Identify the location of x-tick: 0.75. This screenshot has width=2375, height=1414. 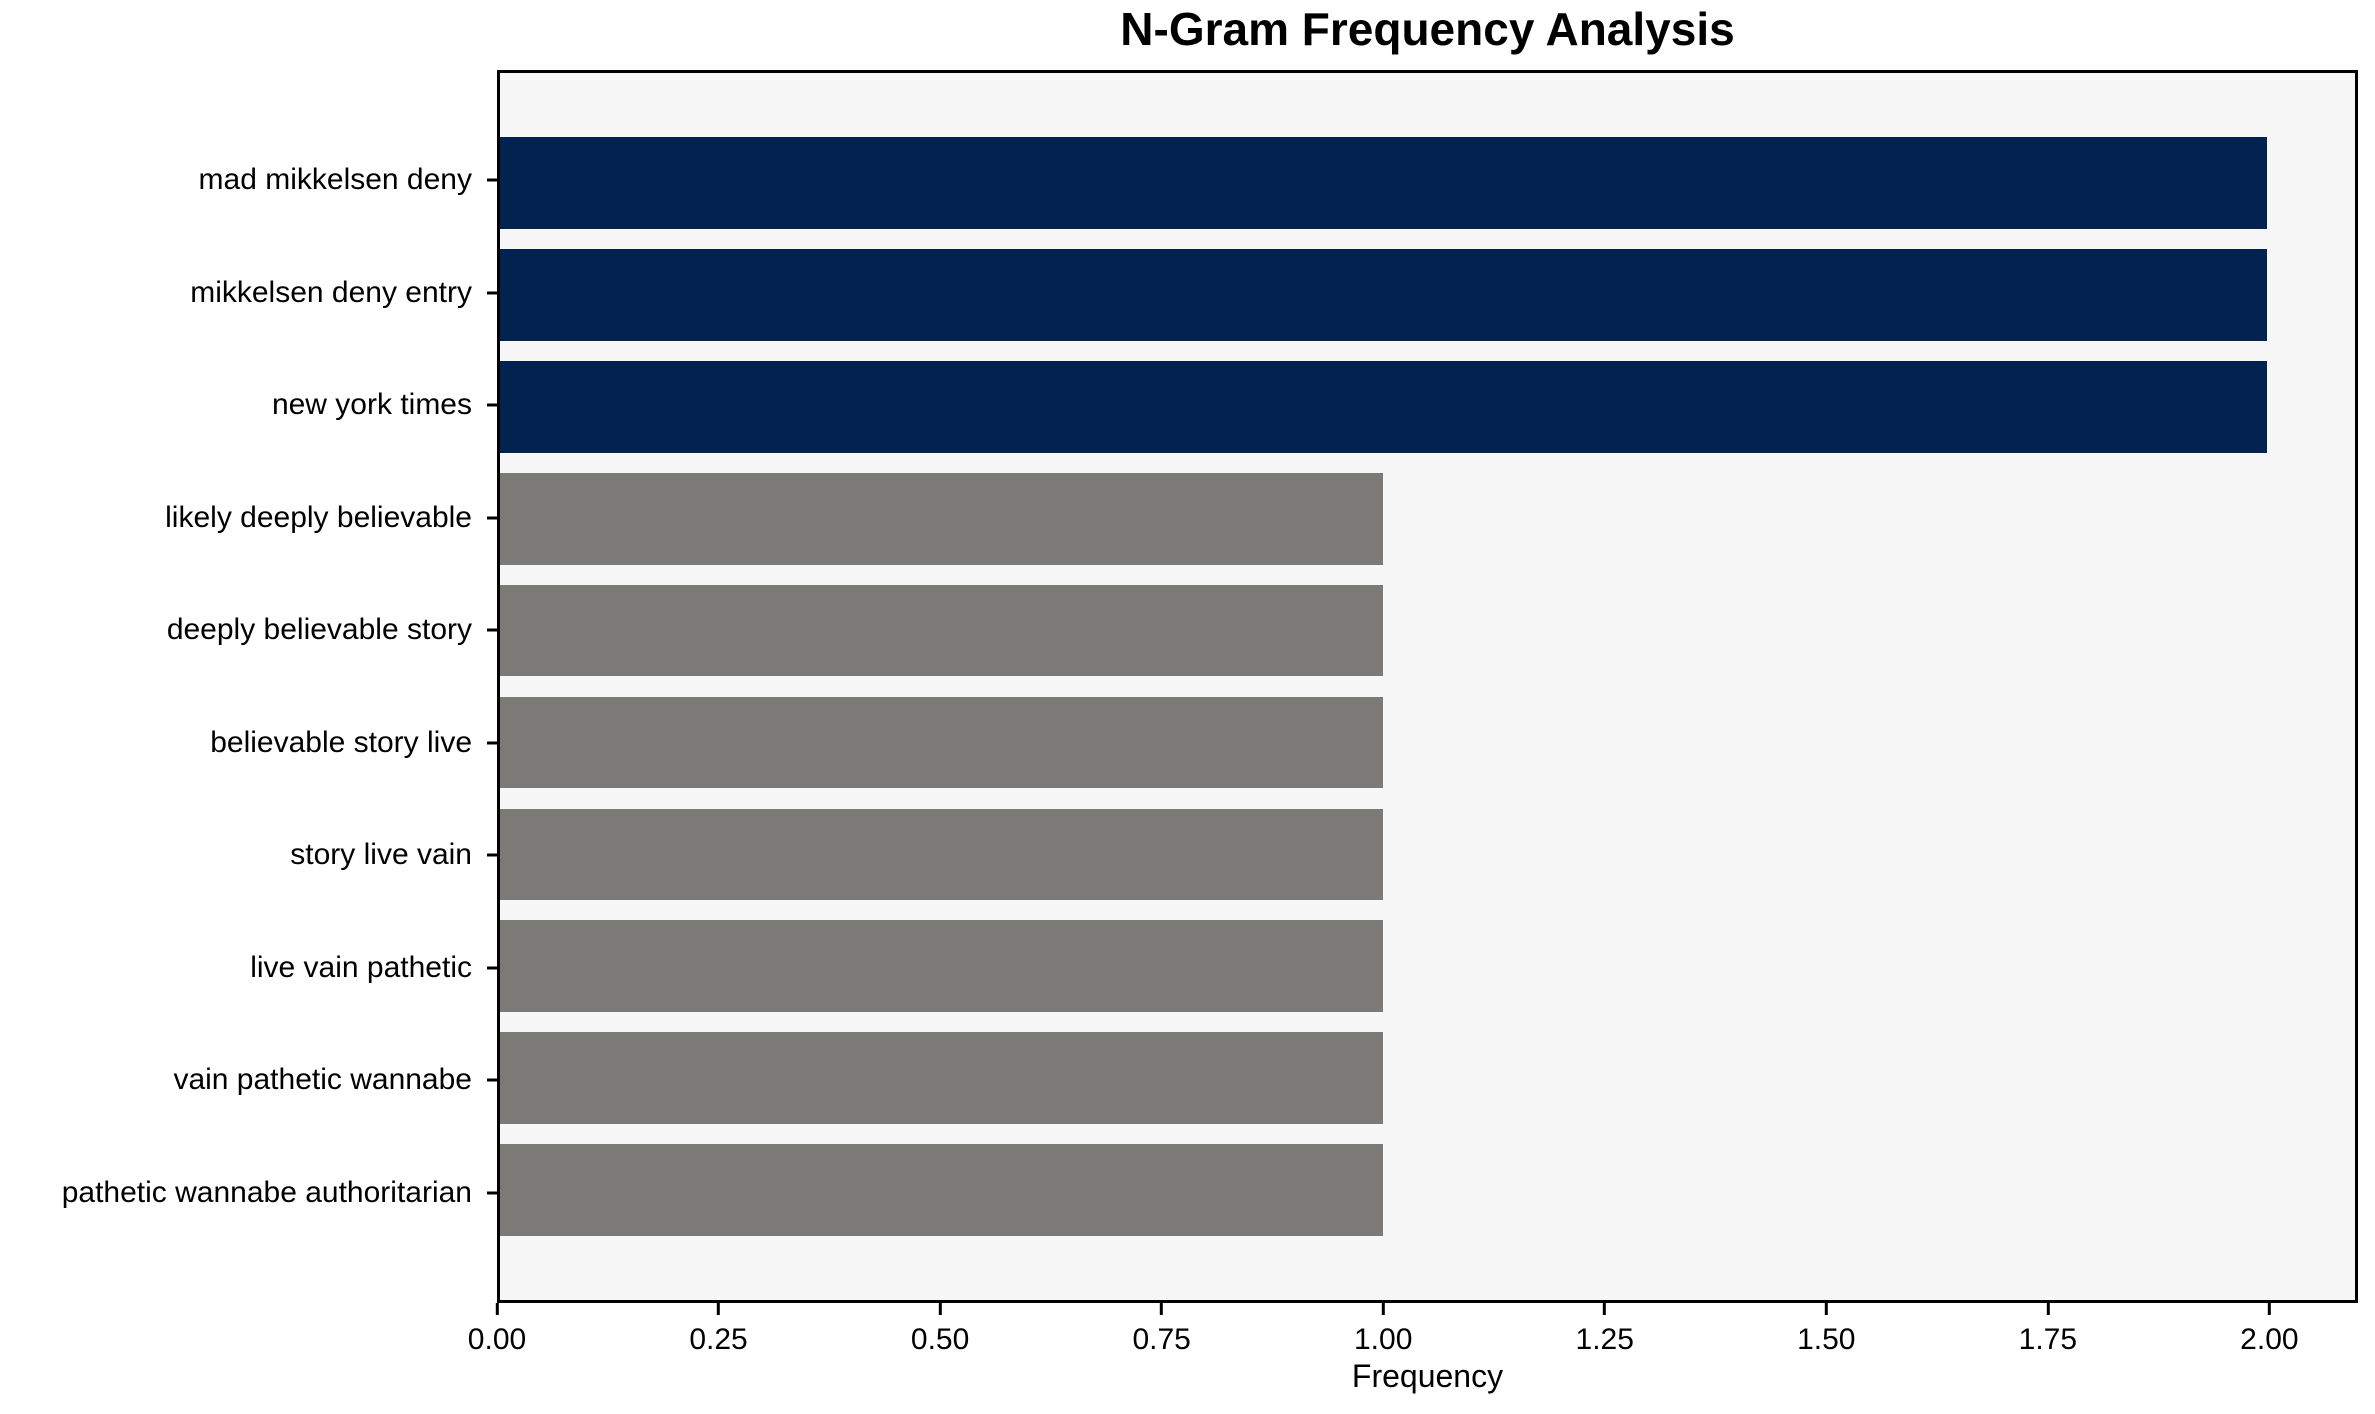
(1161, 1330).